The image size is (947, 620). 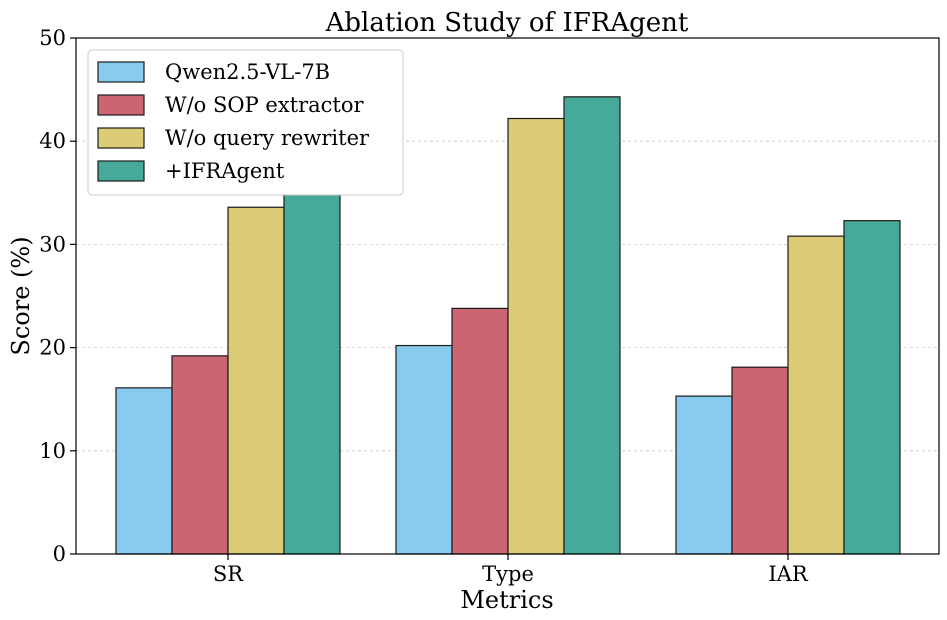 What do you see at coordinates (225, 171) in the screenshot?
I see `legend-label: +IFRAgent` at bounding box center [225, 171].